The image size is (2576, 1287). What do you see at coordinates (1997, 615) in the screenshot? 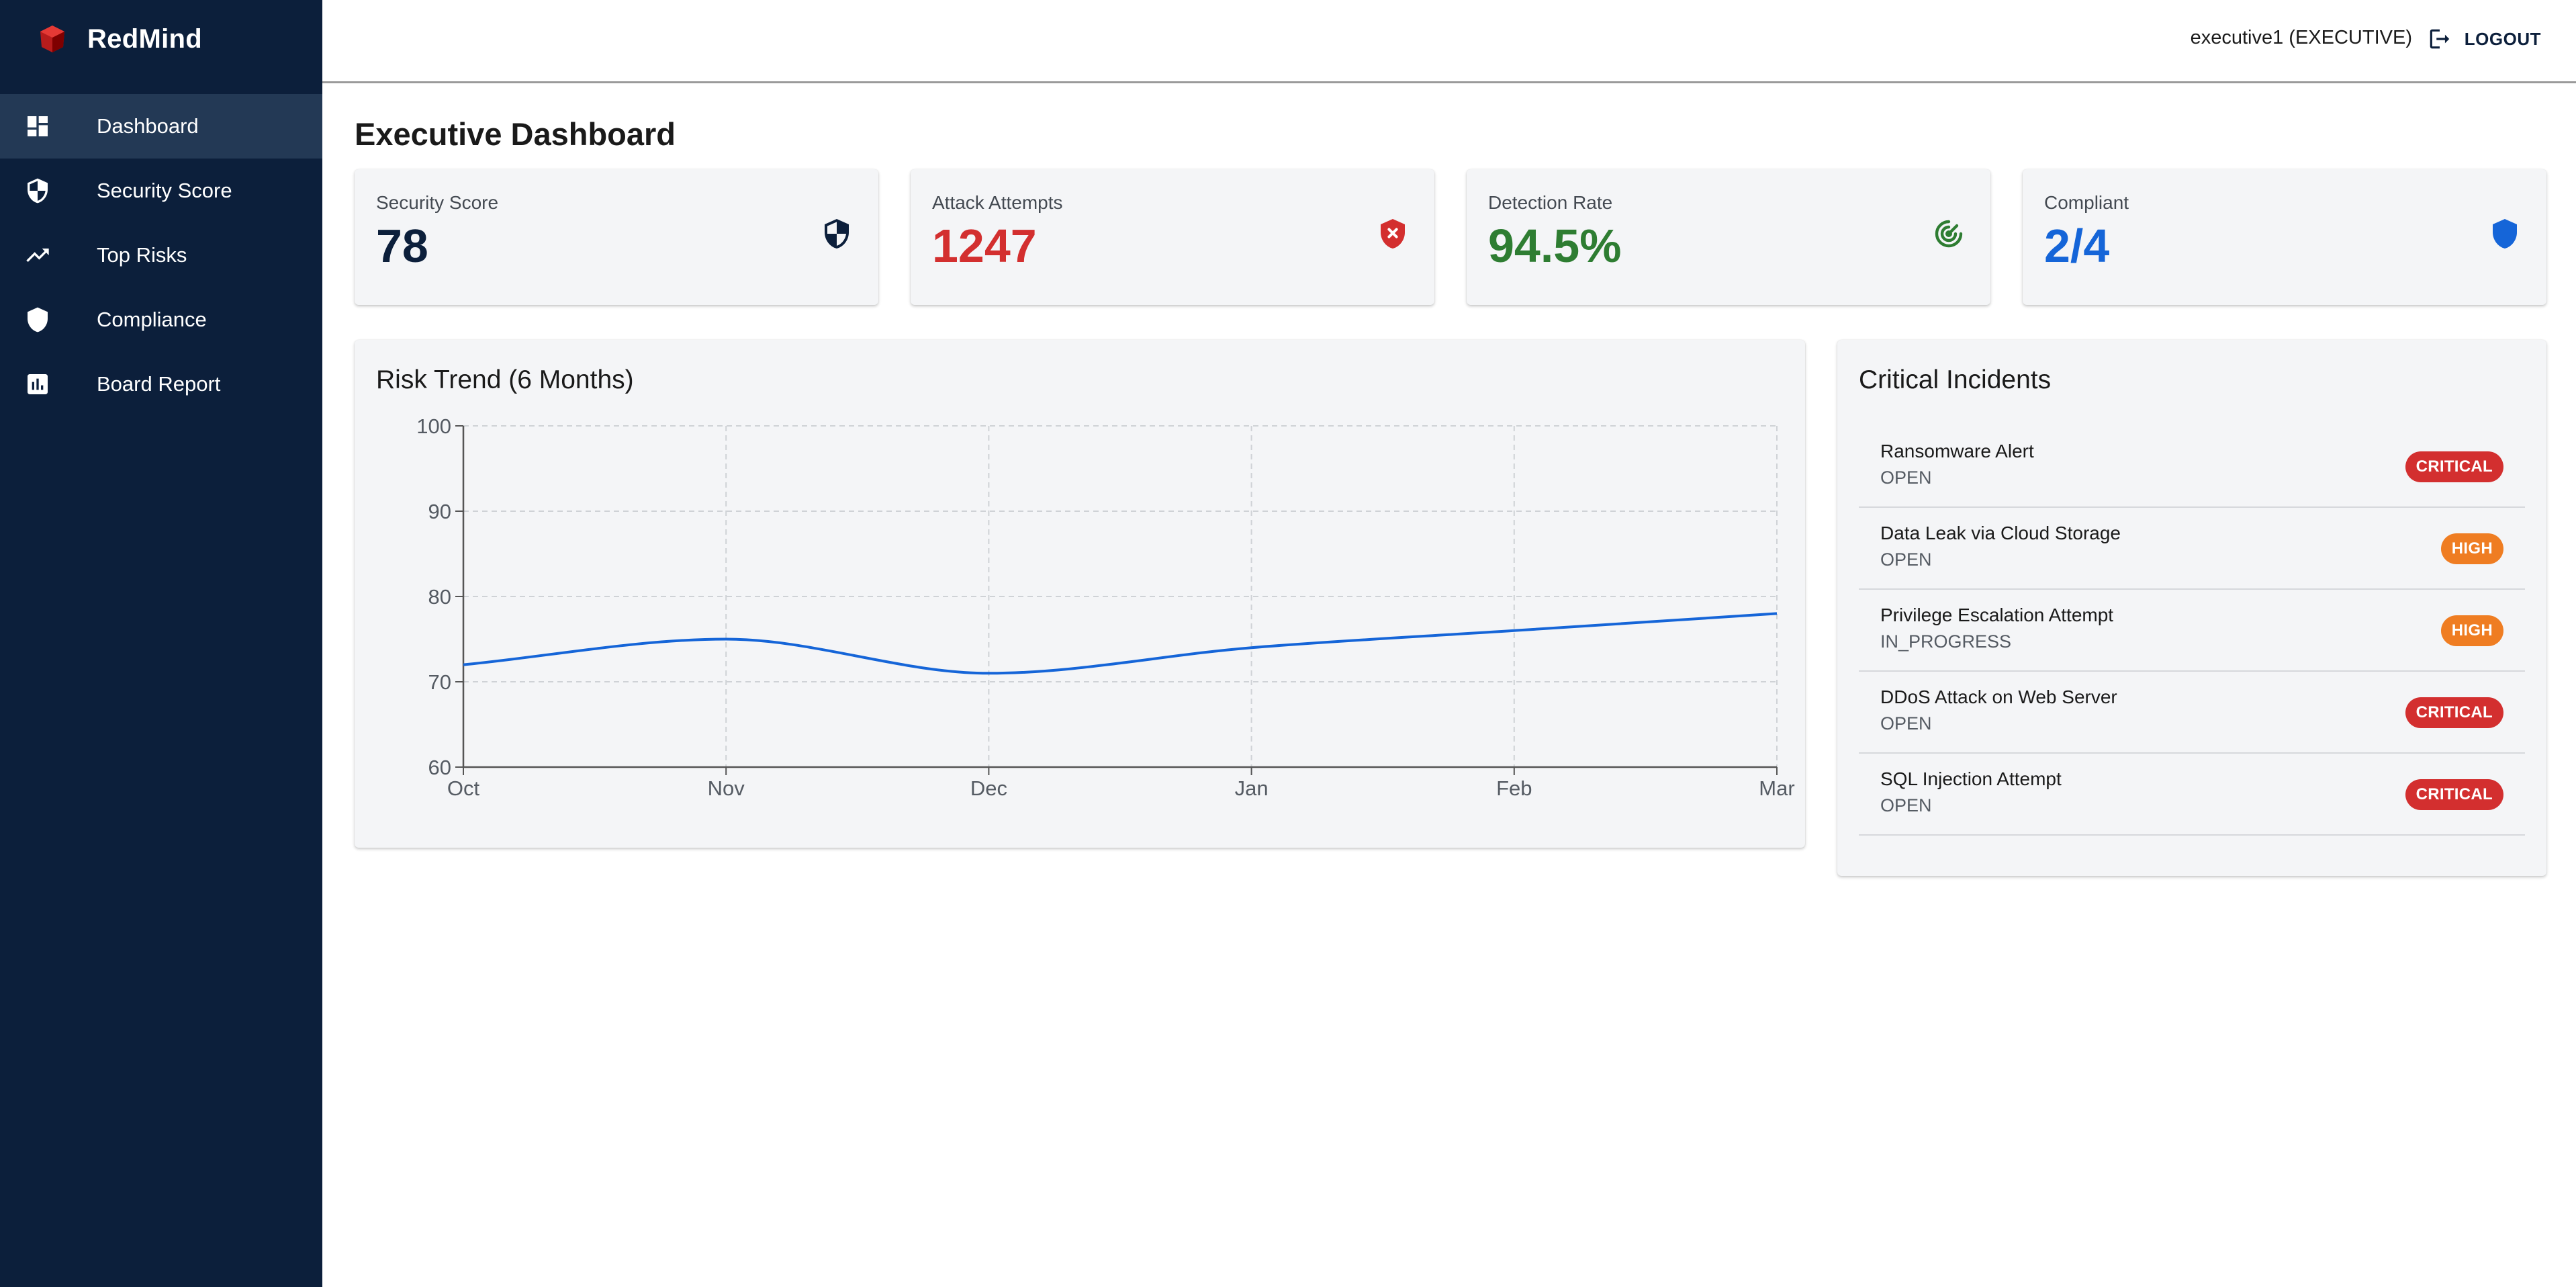
I see `incident-title: Privilege Escalation Attempt` at bounding box center [1997, 615].